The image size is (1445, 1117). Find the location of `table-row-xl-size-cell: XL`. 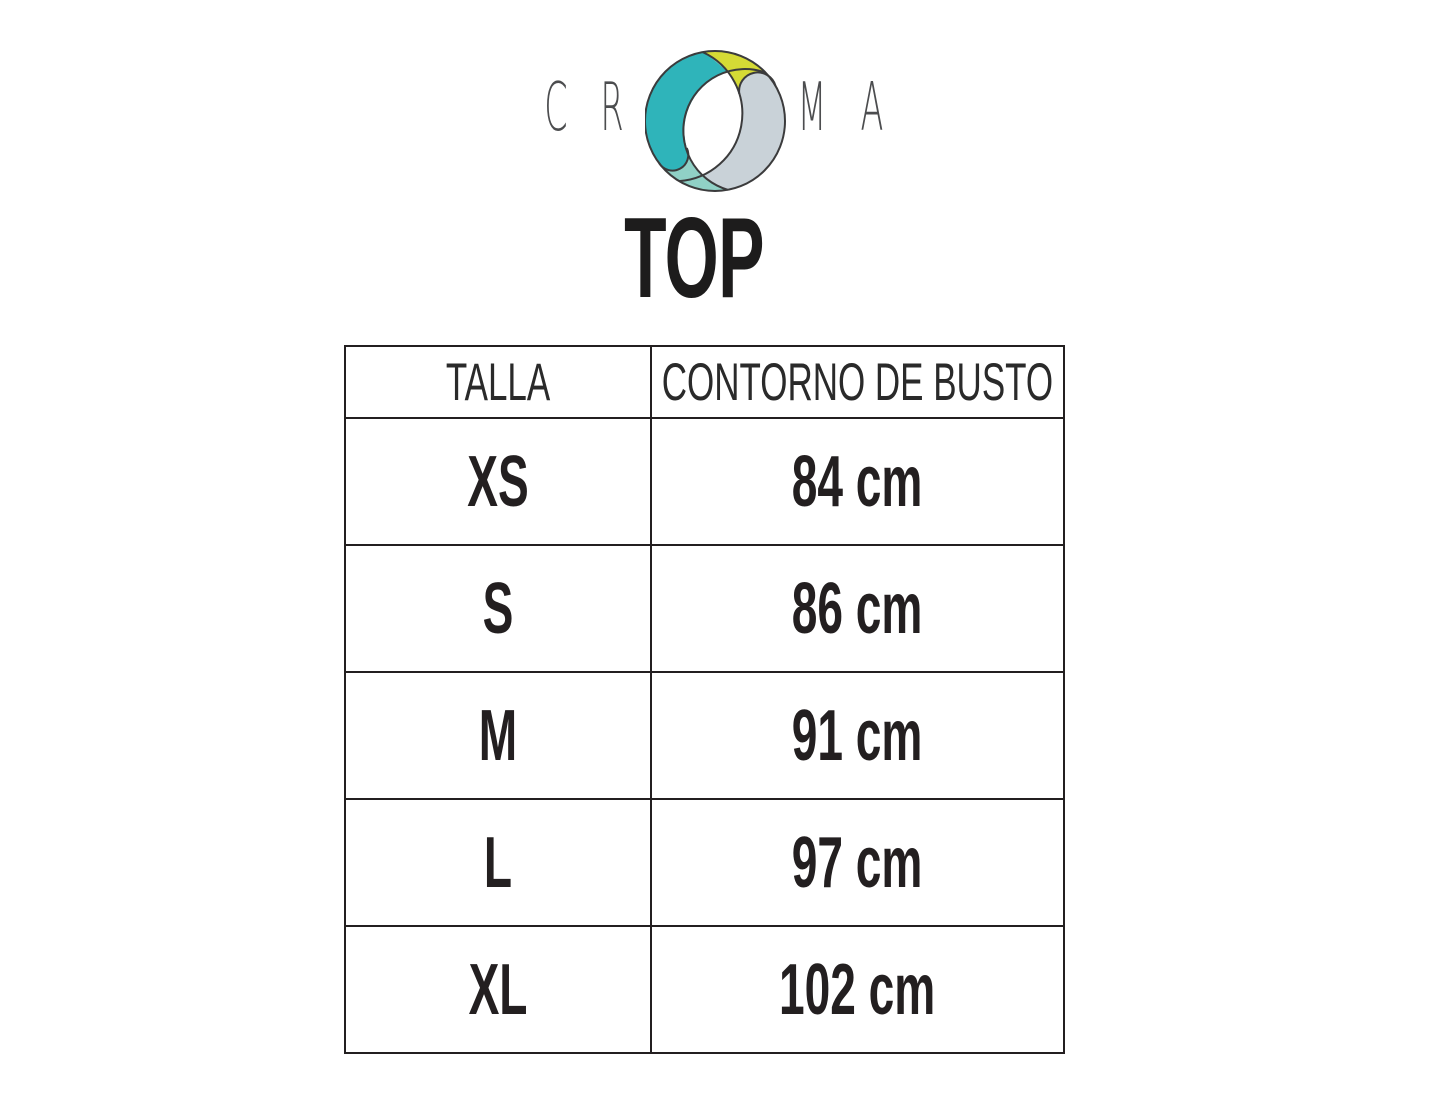

table-row-xl-size-cell: XL is located at coordinates (499, 988).